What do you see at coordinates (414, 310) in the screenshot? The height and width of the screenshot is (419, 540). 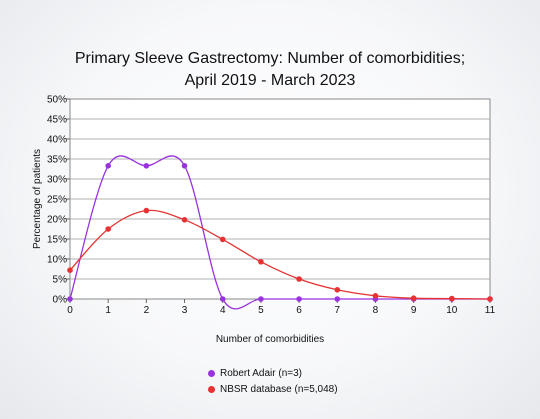 I see `x-tick-label: 9` at bounding box center [414, 310].